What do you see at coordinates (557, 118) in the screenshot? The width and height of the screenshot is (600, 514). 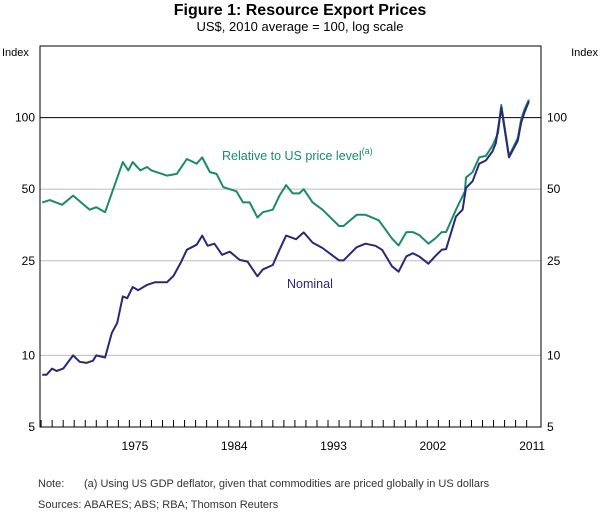 I see `y-tick-label-right: 100` at bounding box center [557, 118].